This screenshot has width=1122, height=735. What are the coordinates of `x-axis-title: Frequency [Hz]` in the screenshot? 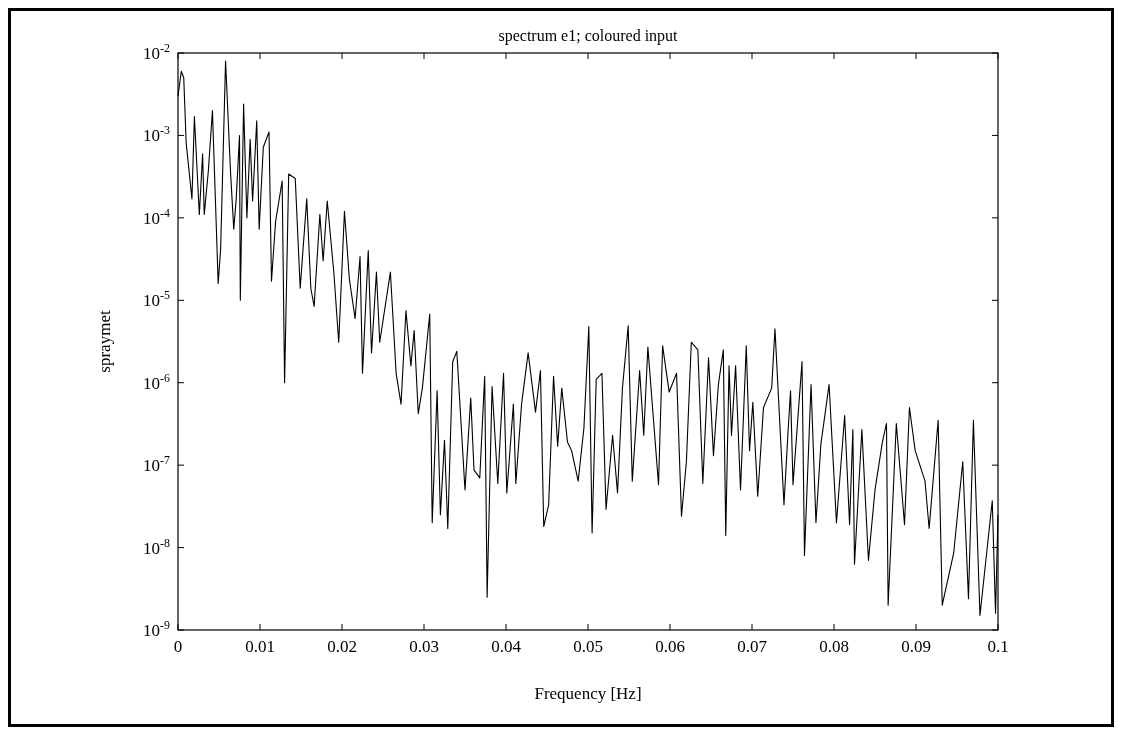 It's located at (588, 693).